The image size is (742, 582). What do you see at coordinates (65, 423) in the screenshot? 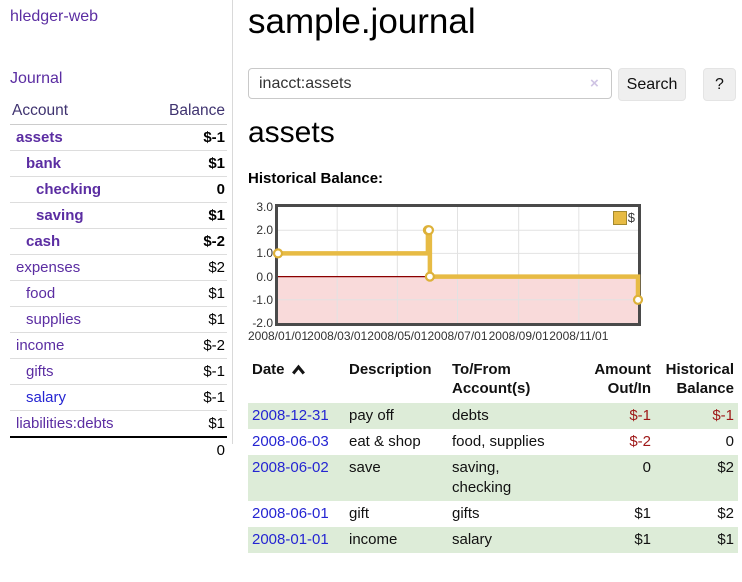
I see `account-link: liabilities:debts` at bounding box center [65, 423].